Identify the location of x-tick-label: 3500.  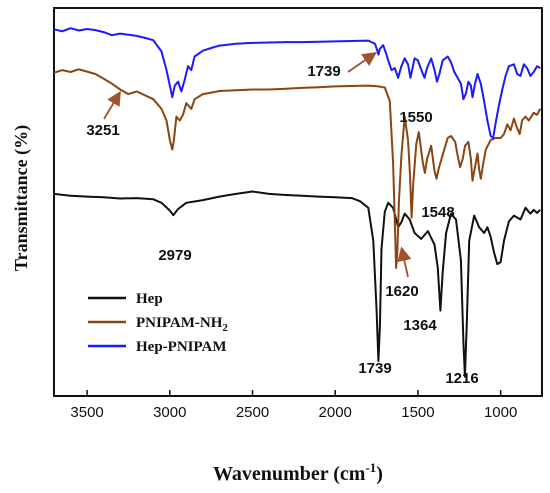
(86, 412).